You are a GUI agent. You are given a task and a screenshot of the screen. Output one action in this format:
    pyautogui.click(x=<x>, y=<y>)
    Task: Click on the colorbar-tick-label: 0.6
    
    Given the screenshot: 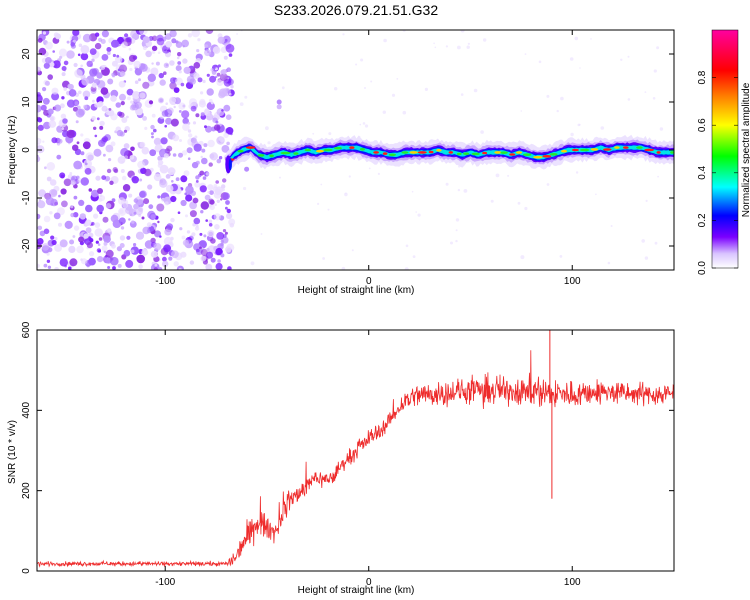 What is the action you would take?
    pyautogui.click(x=702, y=125)
    